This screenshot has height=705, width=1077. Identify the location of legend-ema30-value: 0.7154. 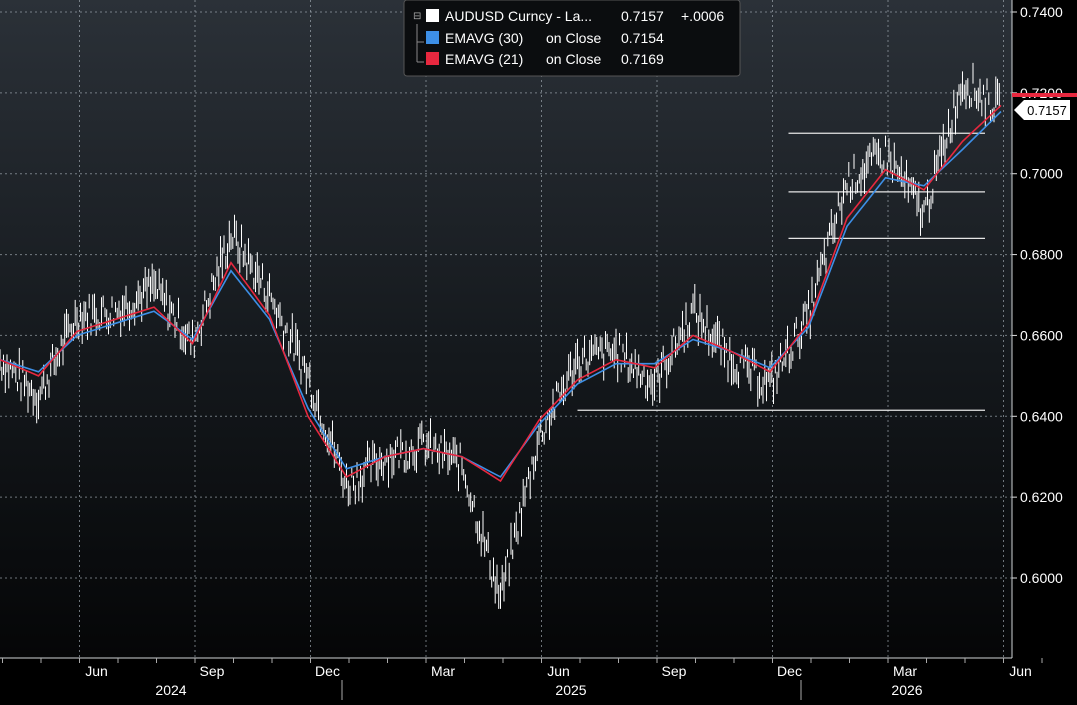
(642, 38).